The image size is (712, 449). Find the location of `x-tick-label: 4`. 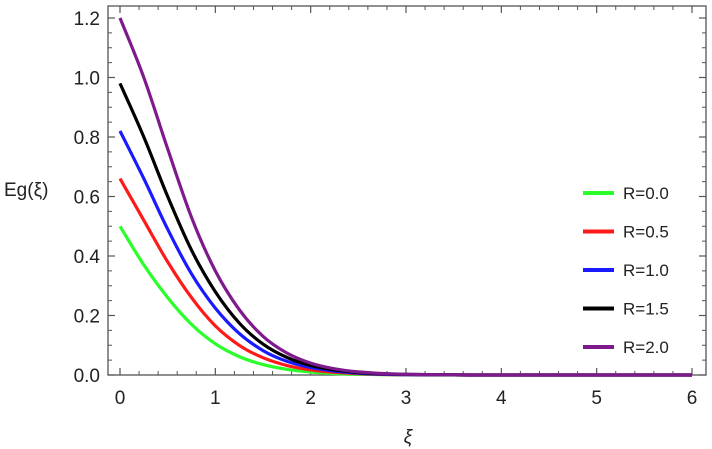

x-tick-label: 4 is located at coordinates (501, 398).